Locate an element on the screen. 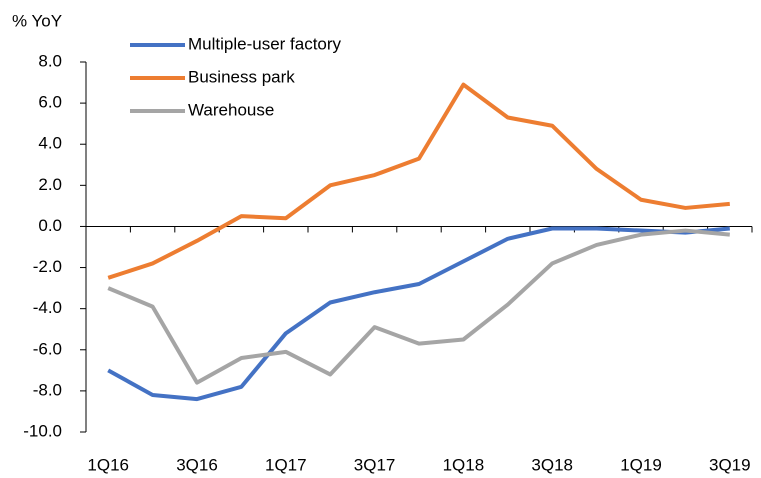  y-tick-label: -8.0 is located at coordinates (47, 389).